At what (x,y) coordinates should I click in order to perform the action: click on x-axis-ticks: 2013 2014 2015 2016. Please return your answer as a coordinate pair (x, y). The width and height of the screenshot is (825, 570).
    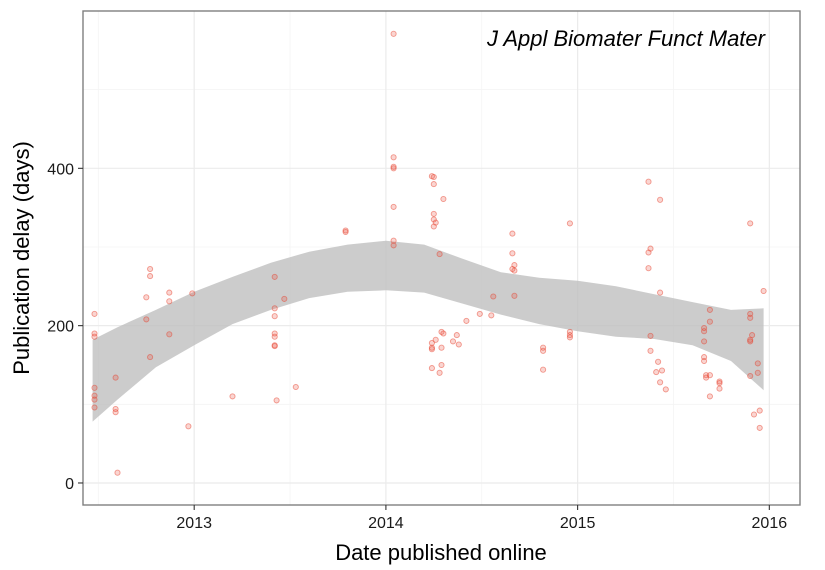
    Looking at the image, I should click on (481, 518).